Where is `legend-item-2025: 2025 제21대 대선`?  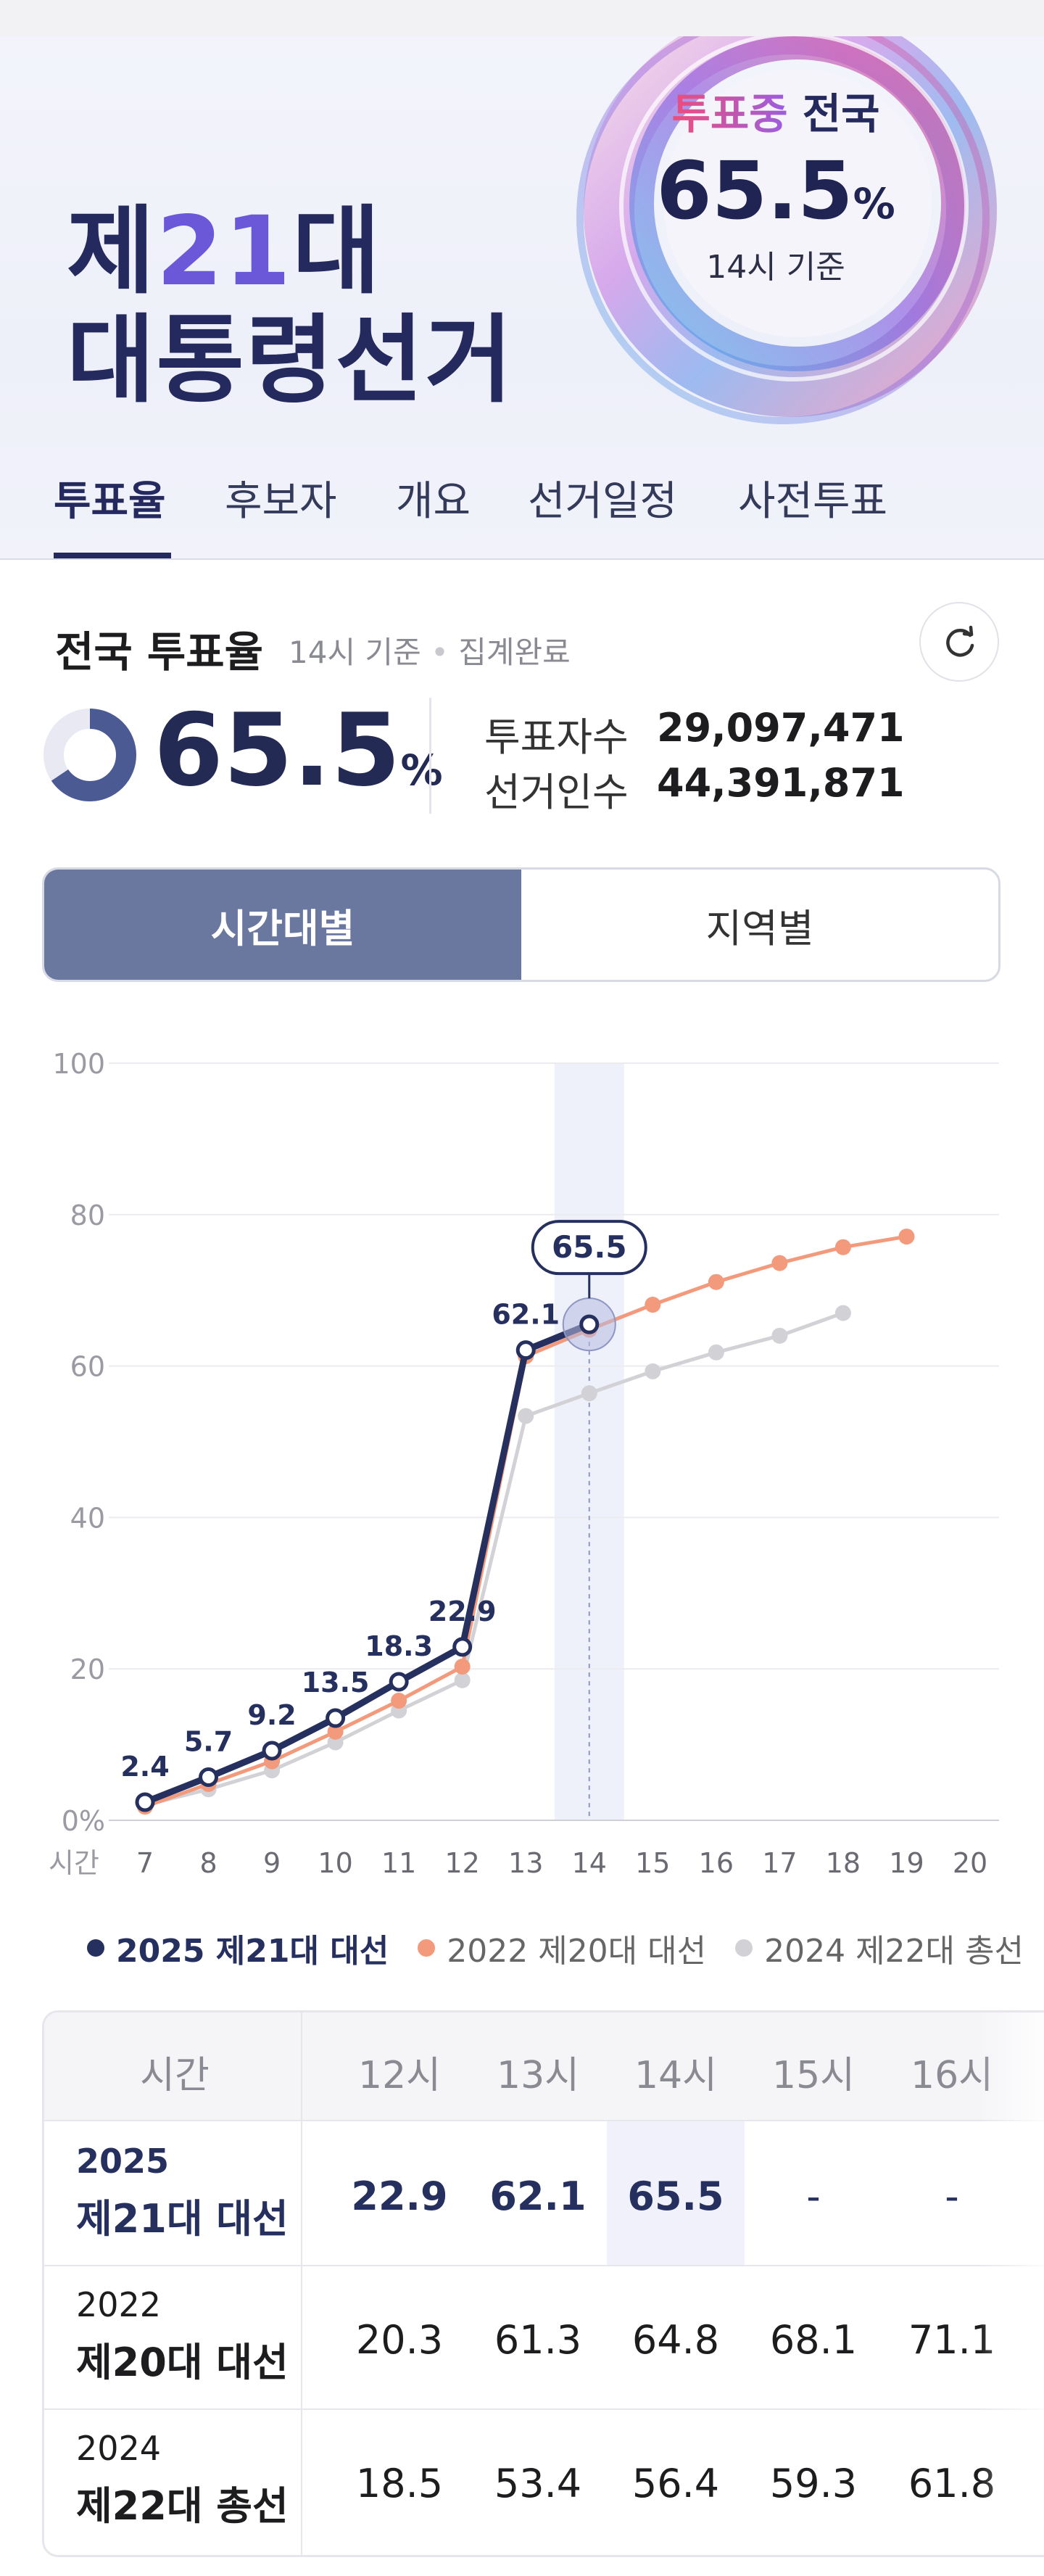 legend-item-2025: 2025 제21대 대선 is located at coordinates (238, 1948).